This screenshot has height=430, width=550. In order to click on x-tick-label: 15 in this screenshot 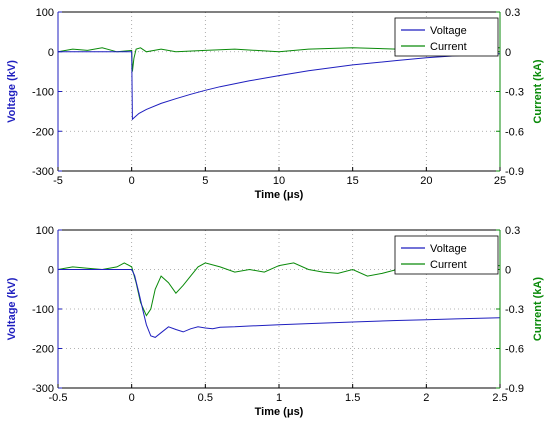, I will do `click(353, 181)`.